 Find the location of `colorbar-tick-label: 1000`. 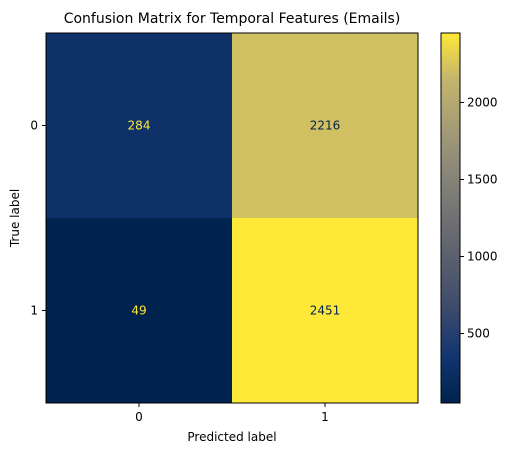

colorbar-tick-label: 1000 is located at coordinates (482, 257).